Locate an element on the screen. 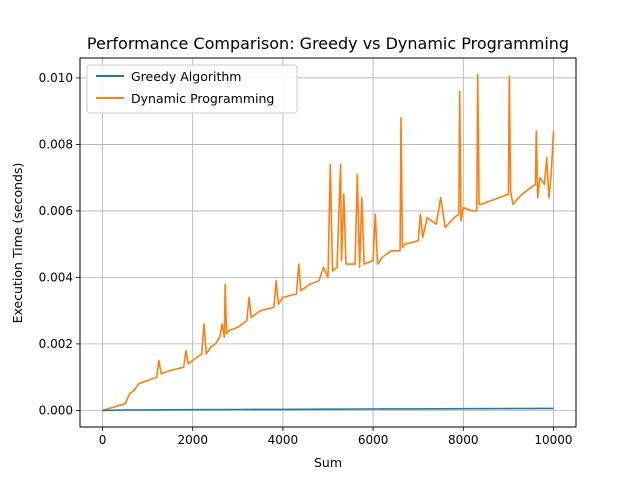 The height and width of the screenshot is (480, 640). y-tick-label: 0.004 is located at coordinates (56, 277).